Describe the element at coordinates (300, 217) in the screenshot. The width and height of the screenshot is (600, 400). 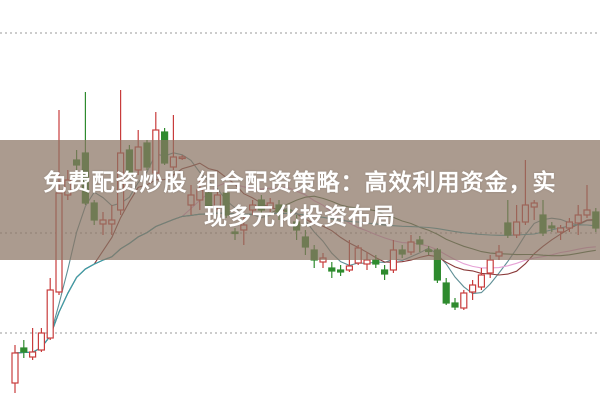
I see `title-line-2: 现多元化投资布局` at that location.